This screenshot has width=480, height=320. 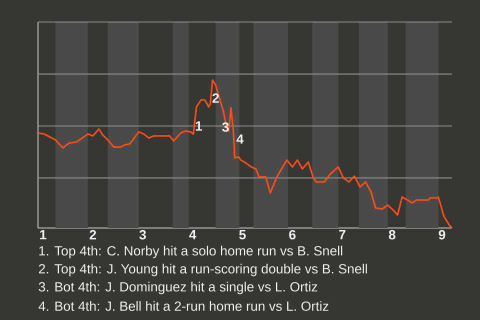 What do you see at coordinates (178, 288) in the screenshot?
I see `text: 3. Bot 4th: J. Dominguez hit a single vs L. Ortiz` at bounding box center [178, 288].